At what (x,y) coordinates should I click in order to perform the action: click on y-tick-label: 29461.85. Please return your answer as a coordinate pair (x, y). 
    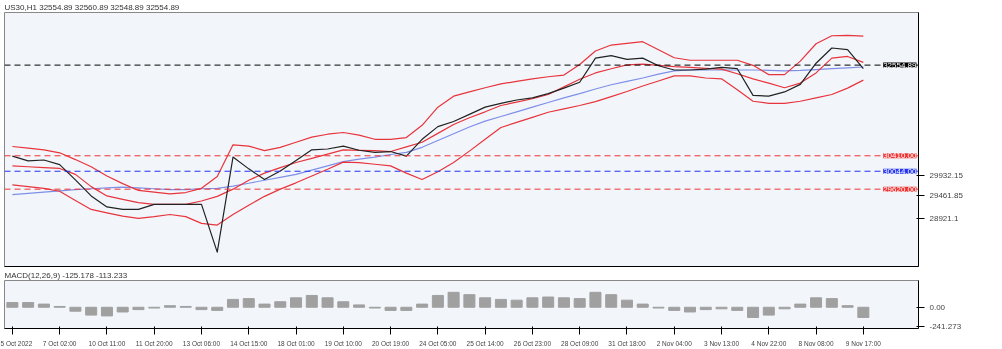
    Looking at the image, I should click on (946, 196).